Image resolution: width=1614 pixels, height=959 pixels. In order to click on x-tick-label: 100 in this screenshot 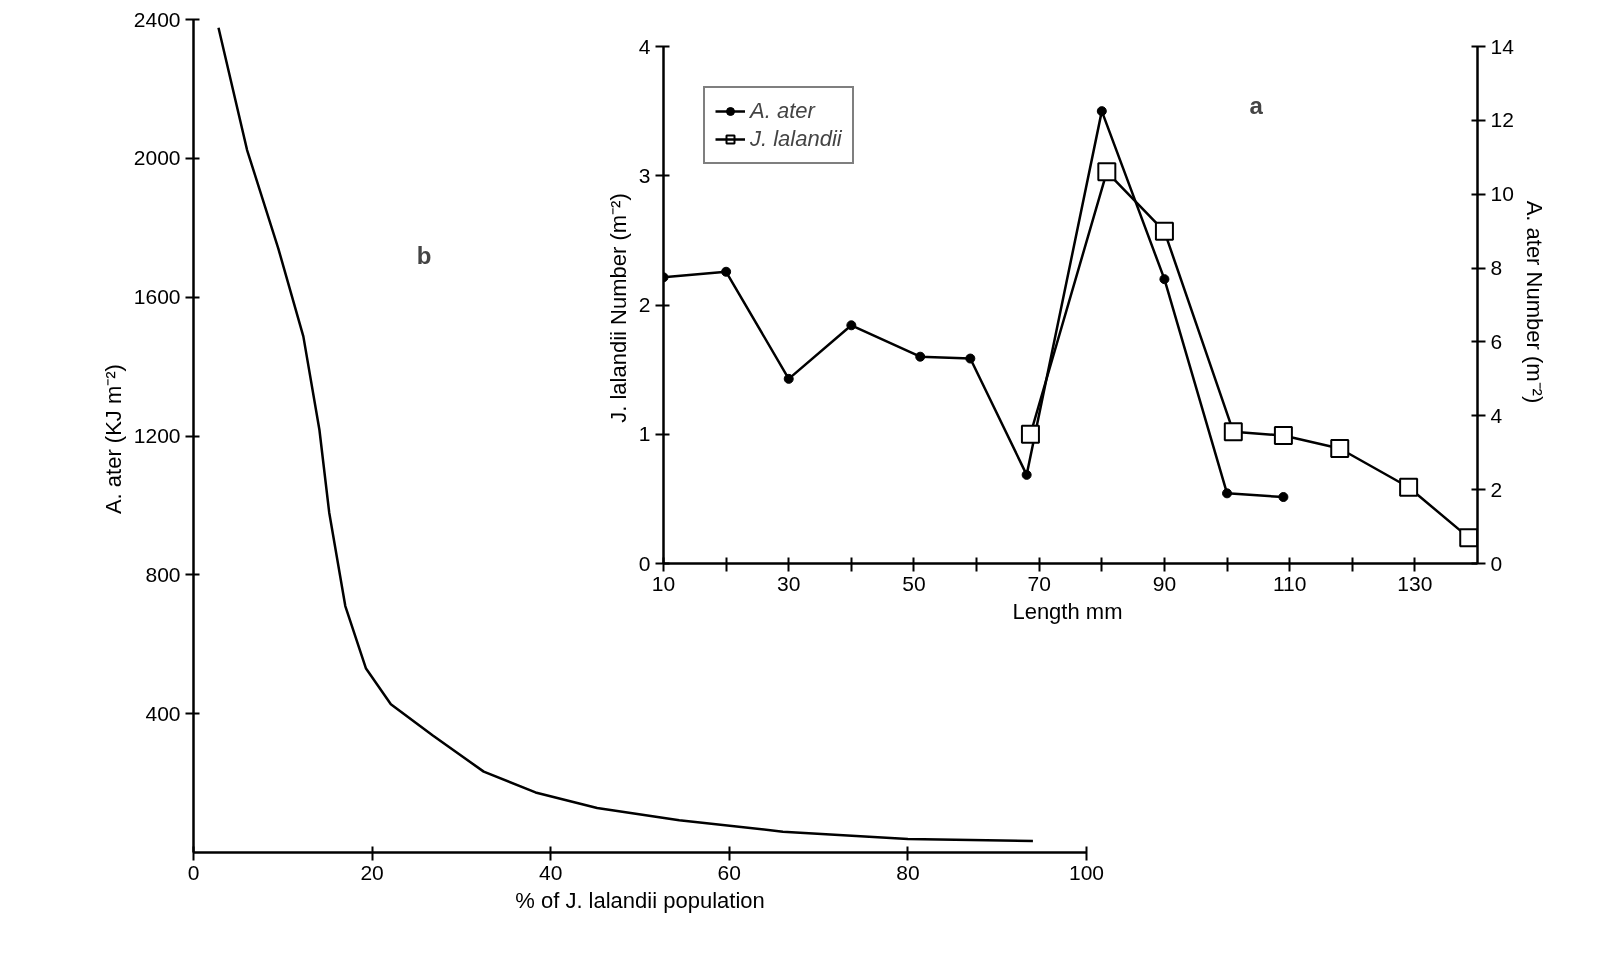, I will do `click(1086, 872)`.